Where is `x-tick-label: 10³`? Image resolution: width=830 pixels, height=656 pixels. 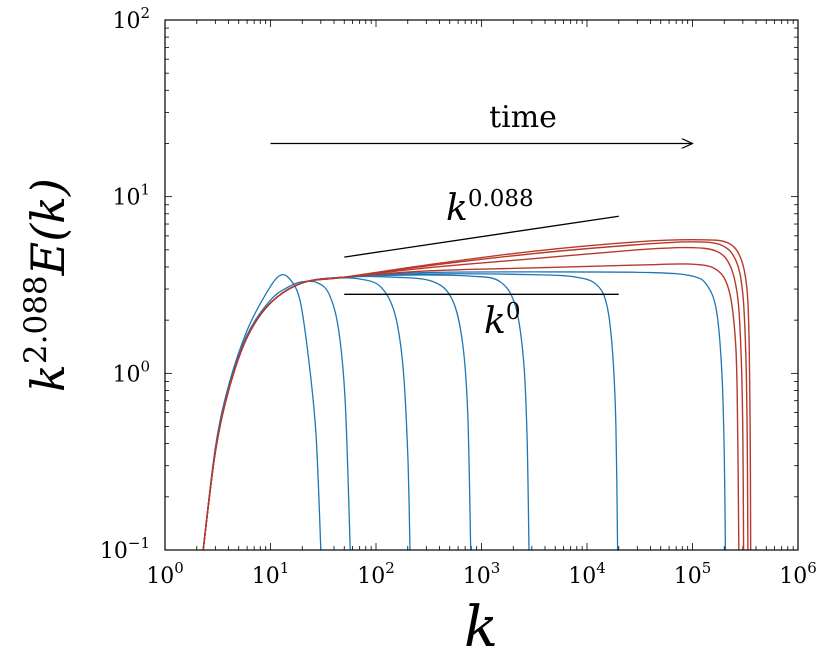 x-tick-label: 10³ is located at coordinates (482, 574).